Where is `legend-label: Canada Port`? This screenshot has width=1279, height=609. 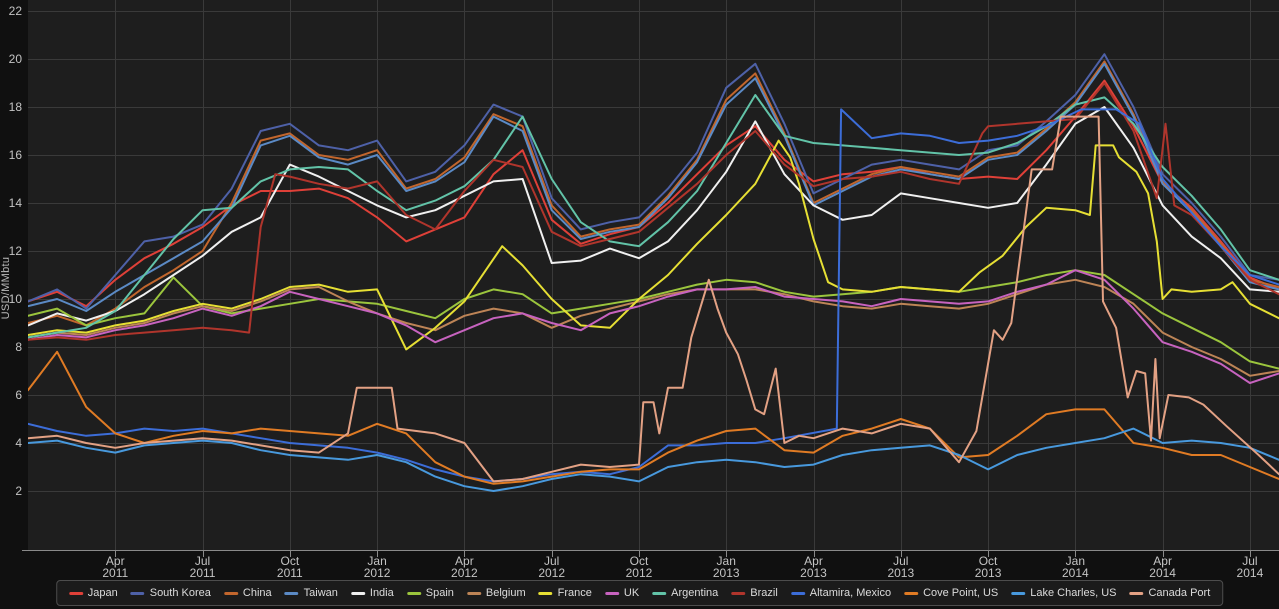 legend-label: Canada Port is located at coordinates (1179, 593).